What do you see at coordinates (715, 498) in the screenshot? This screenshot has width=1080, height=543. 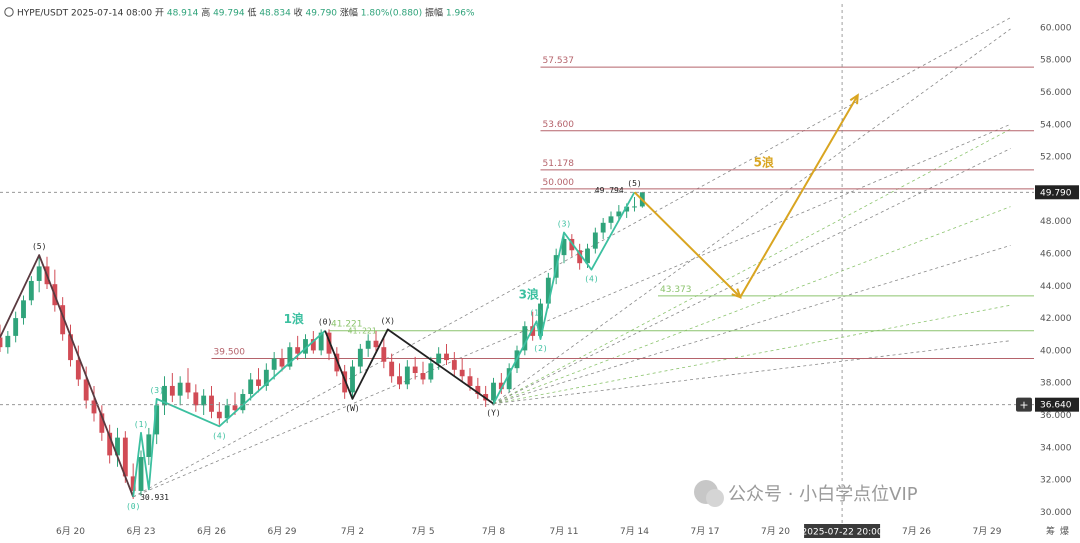 I see `watermark-logo-bubble` at bounding box center [715, 498].